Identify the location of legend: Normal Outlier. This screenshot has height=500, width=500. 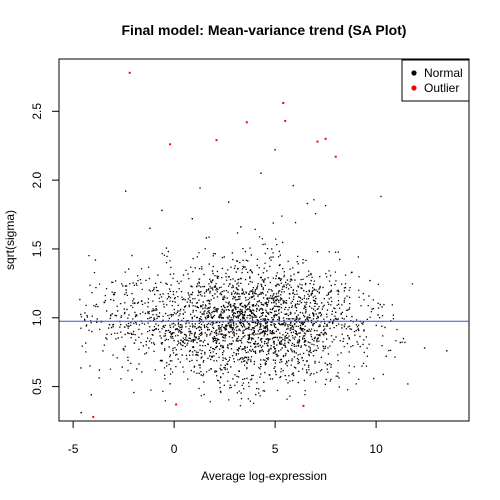
(435, 80).